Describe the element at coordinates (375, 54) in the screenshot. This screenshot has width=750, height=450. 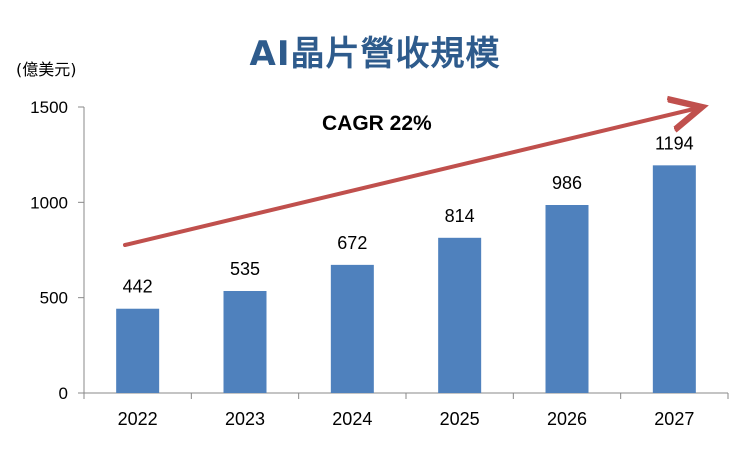
I see `chart-title: AI晶片營收規模` at that location.